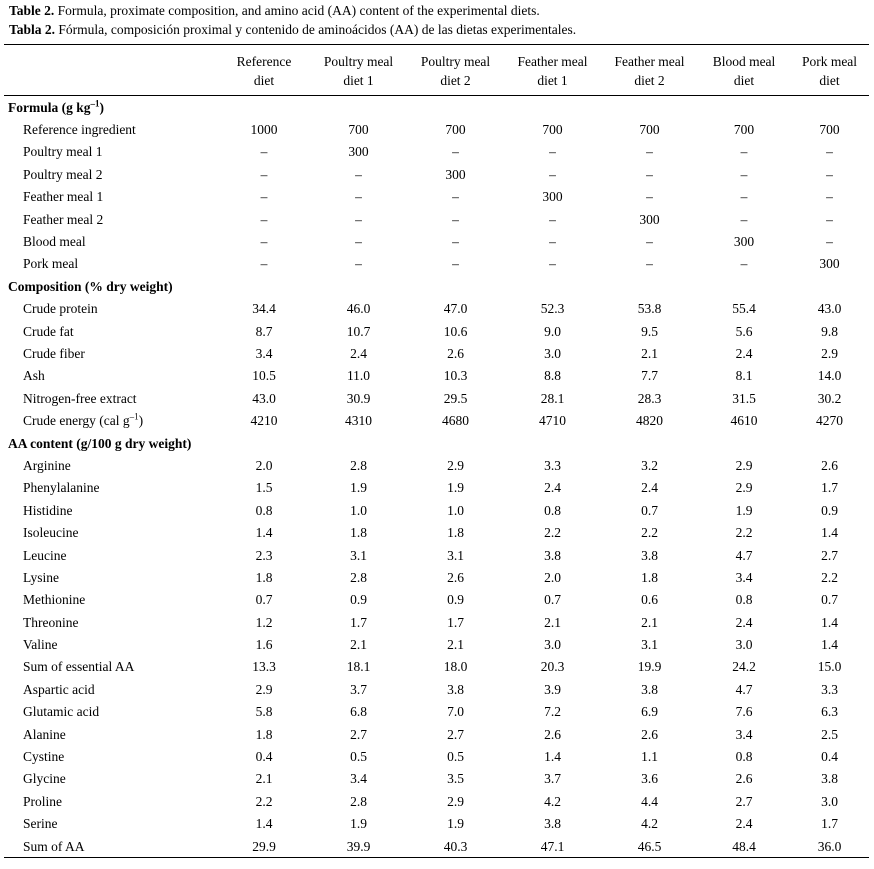 The height and width of the screenshot is (869, 874). I want to click on value-cell: 7.6, so click(744, 712).